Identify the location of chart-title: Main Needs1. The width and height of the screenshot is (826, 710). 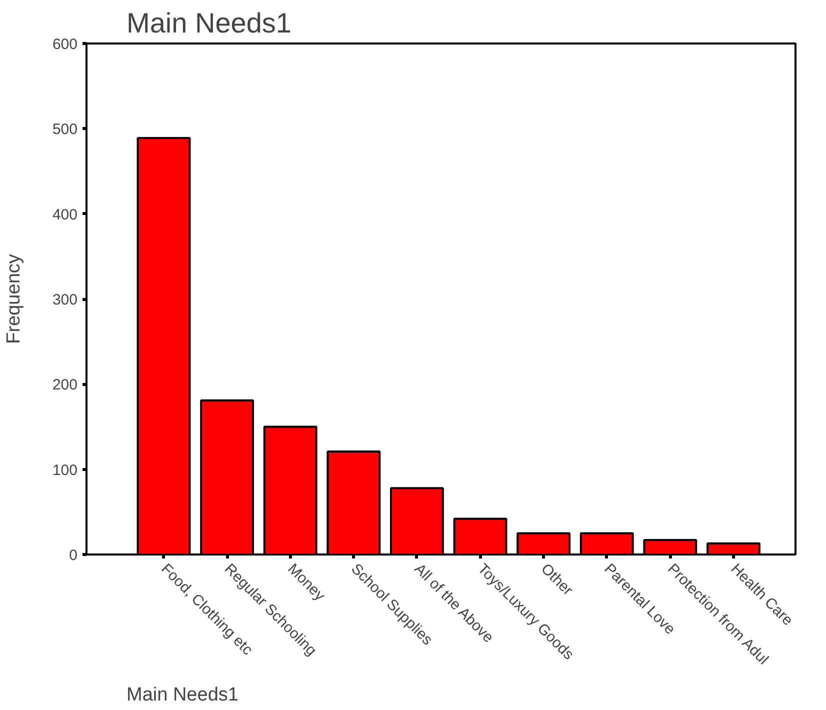
(209, 23).